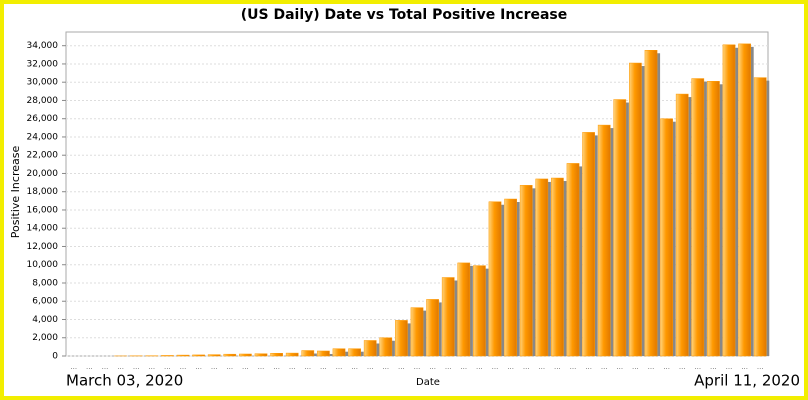 This screenshot has height=400, width=808. I want to click on y-tick-label: 24,000, so click(43, 137).